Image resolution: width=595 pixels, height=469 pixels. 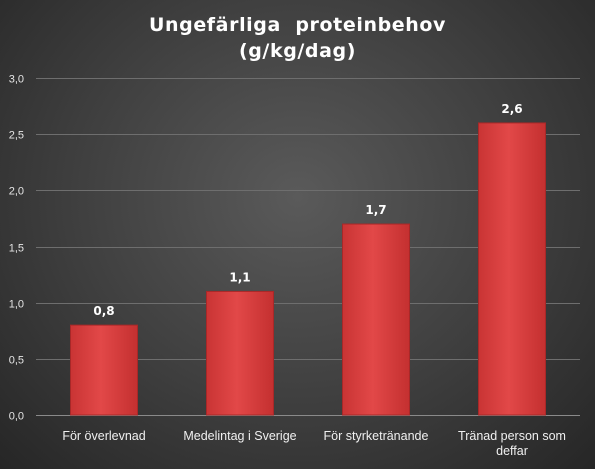 What do you see at coordinates (376, 436) in the screenshot?
I see `category-label: För styrketränande` at bounding box center [376, 436].